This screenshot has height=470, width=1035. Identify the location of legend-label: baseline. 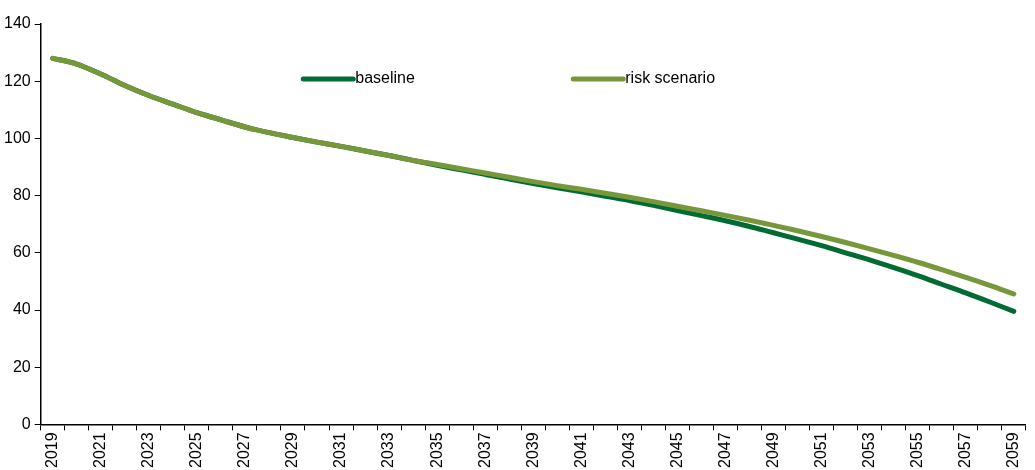
(385, 78).